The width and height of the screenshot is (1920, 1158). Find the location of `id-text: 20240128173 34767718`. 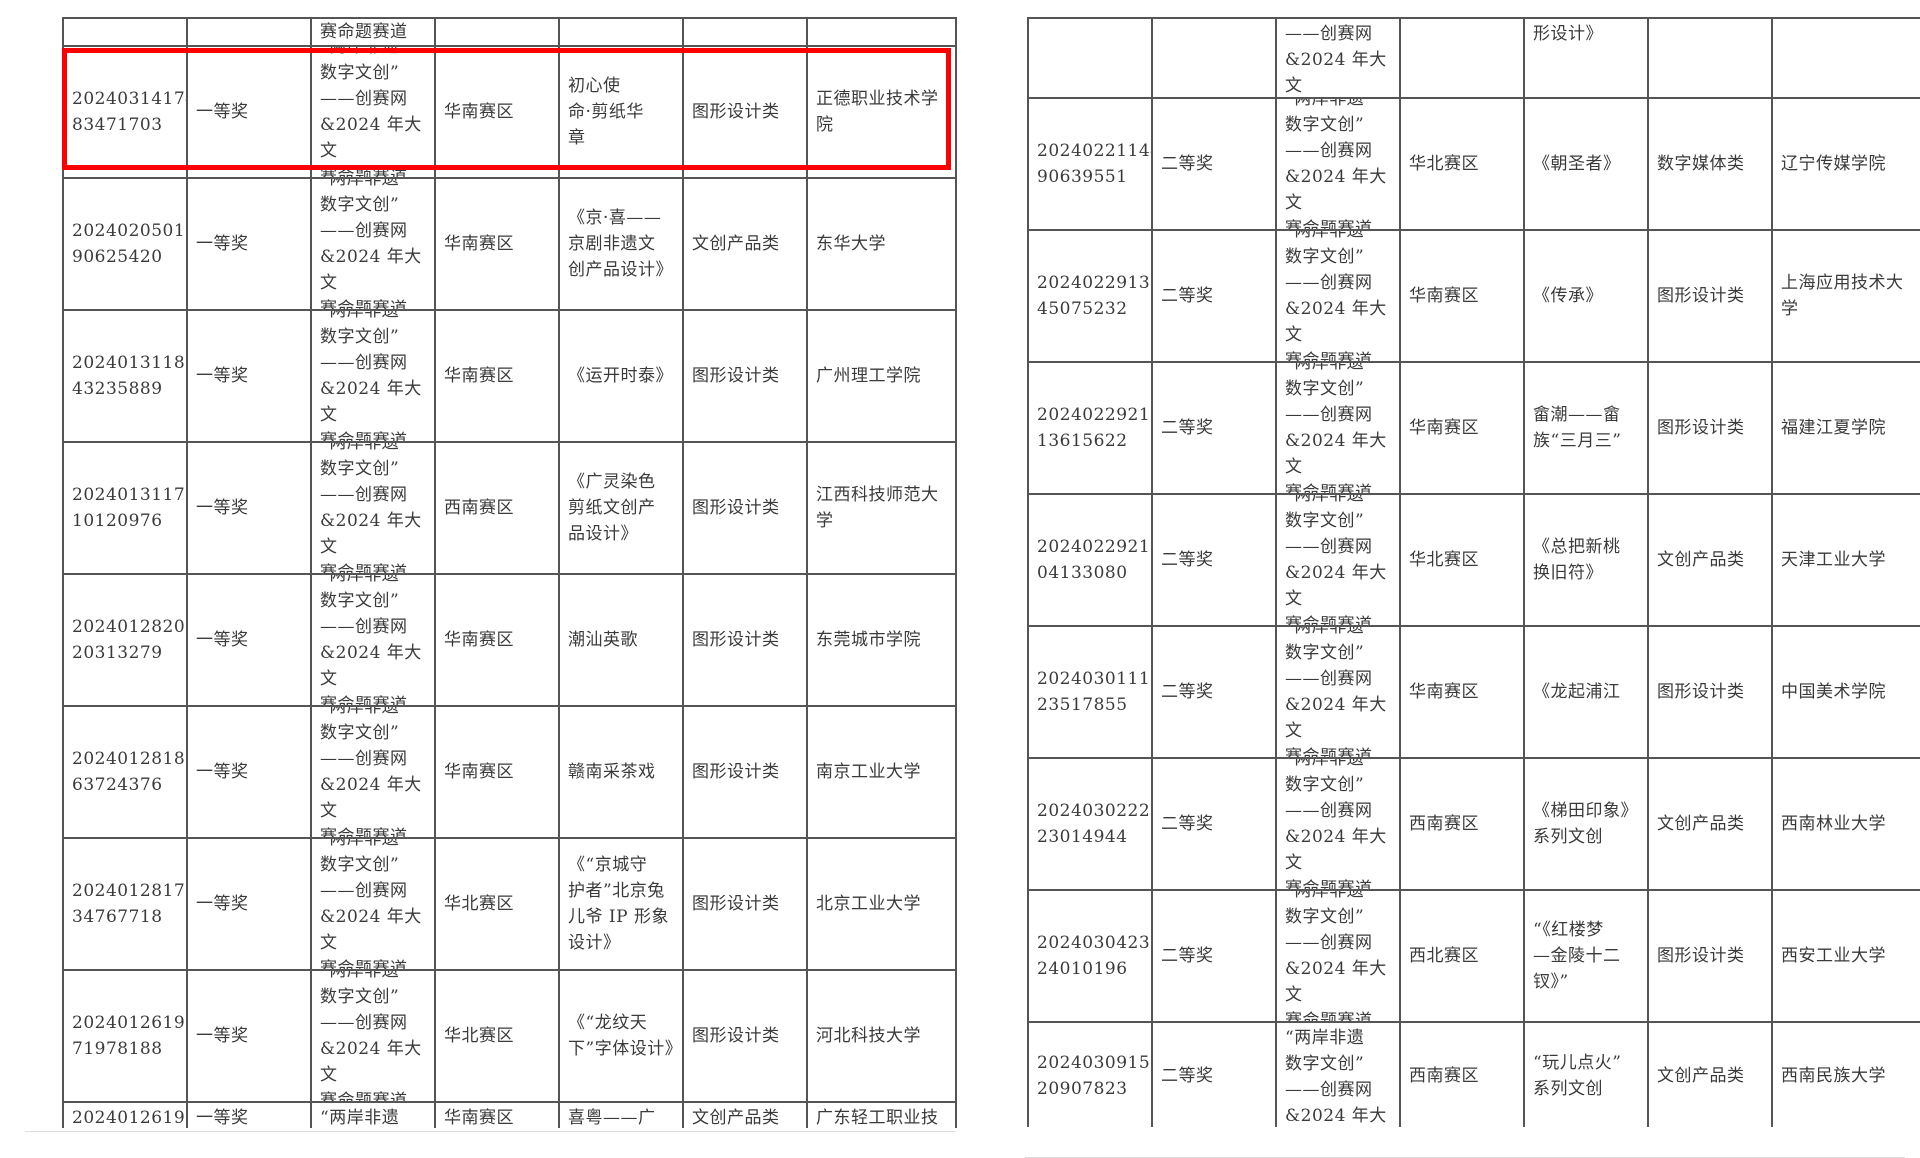

id-text: 20240128173 34767718 is located at coordinates (130, 904).